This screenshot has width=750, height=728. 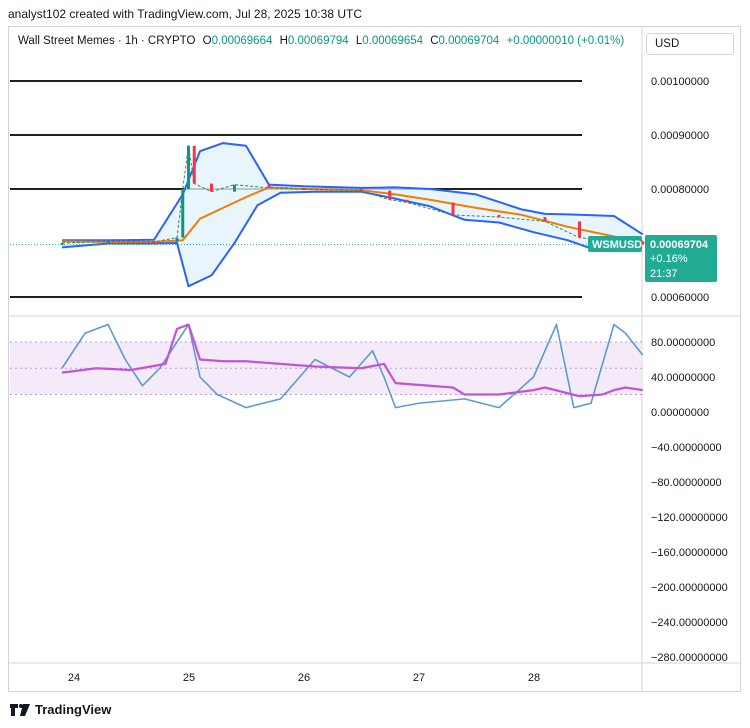 I want to click on open-value: 0.00069664, so click(x=242, y=41).